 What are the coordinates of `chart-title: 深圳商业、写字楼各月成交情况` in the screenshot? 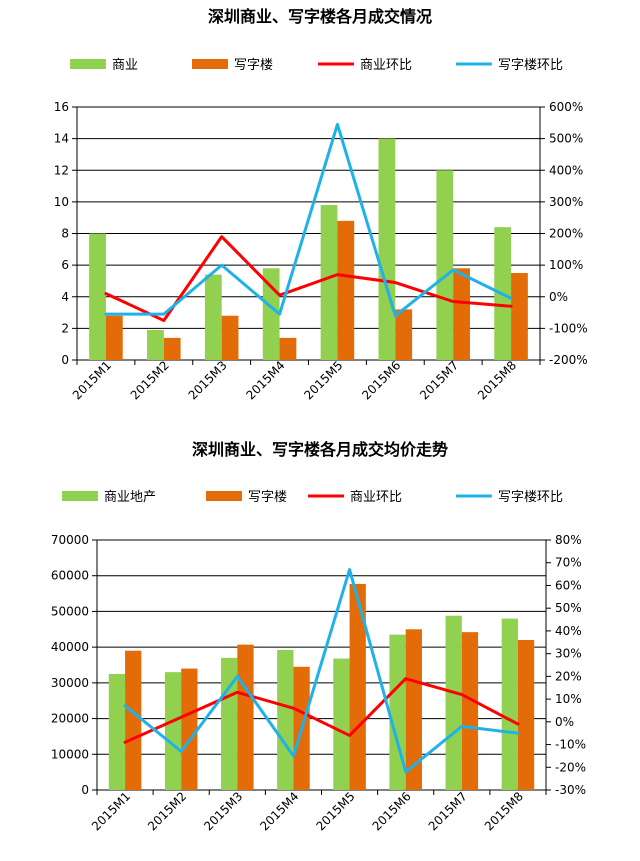 It's located at (320, 16).